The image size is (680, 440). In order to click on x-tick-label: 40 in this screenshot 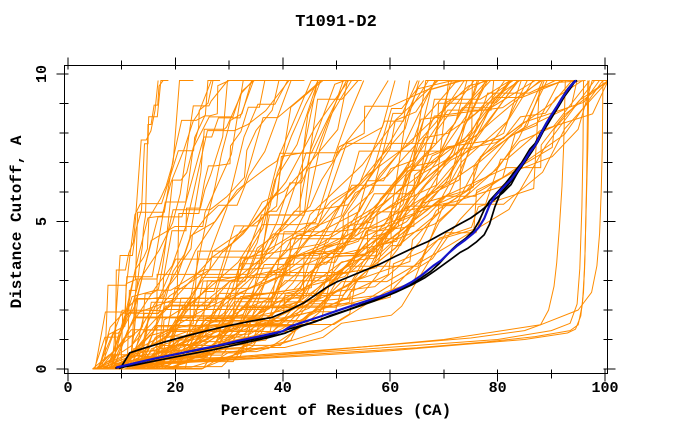, I will do `click(283, 388)`.